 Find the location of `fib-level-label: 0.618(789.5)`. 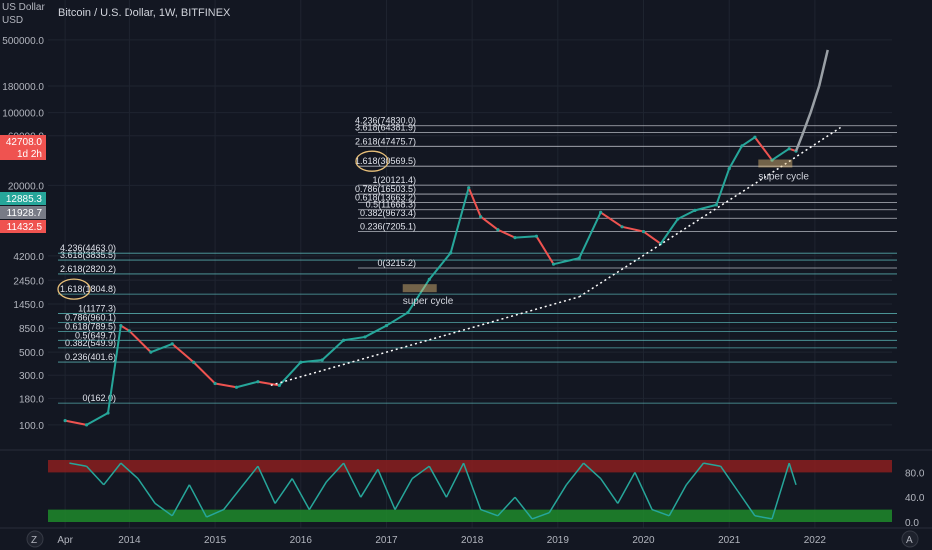

fib-level-label: 0.618(789.5) is located at coordinates (90, 326).